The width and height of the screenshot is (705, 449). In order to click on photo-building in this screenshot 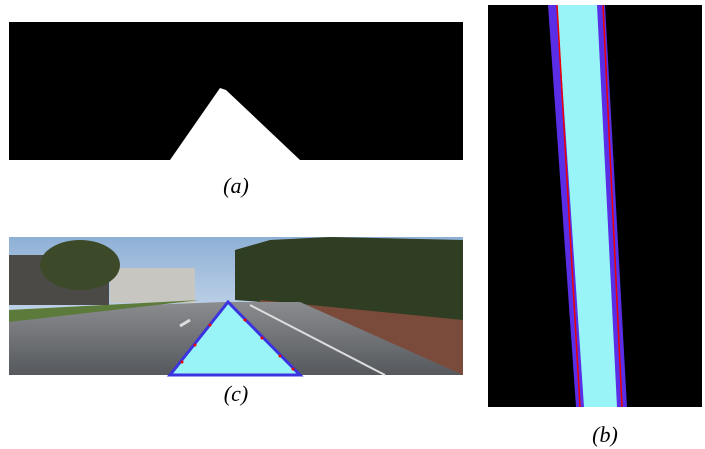, I will do `click(152, 285)`.